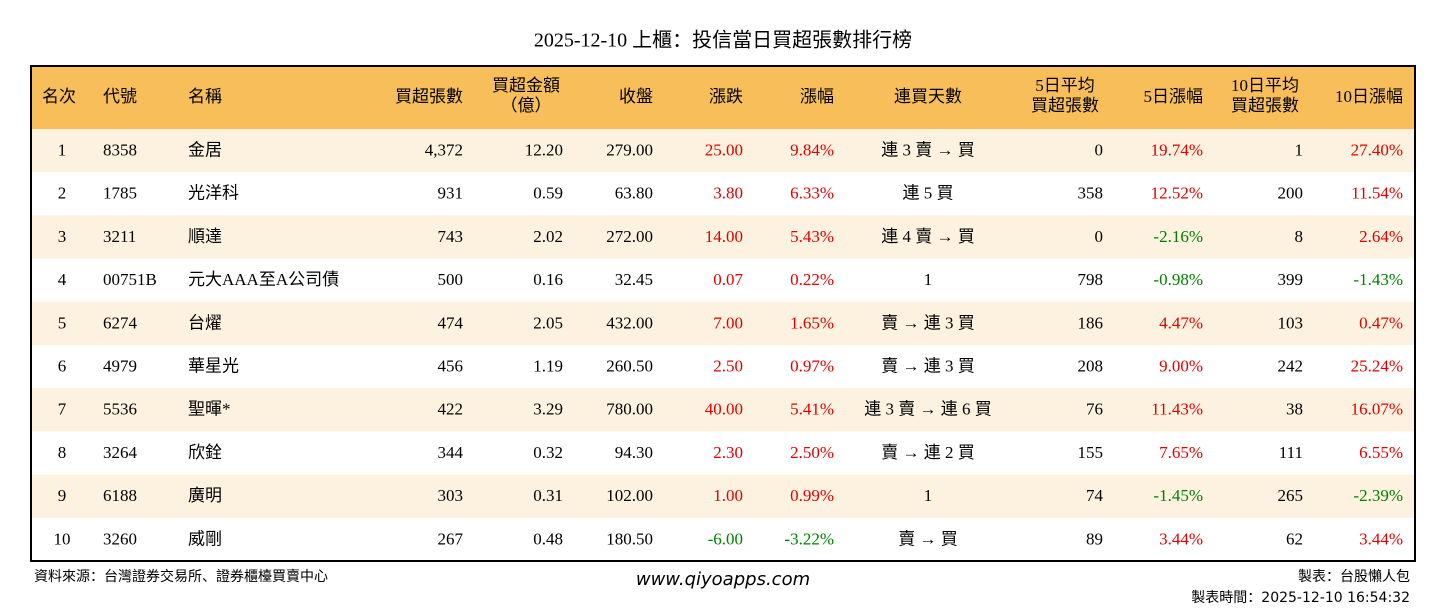 The width and height of the screenshot is (1446, 612). Describe the element at coordinates (544, 150) in the screenshot. I see `cell: 12.20` at that location.